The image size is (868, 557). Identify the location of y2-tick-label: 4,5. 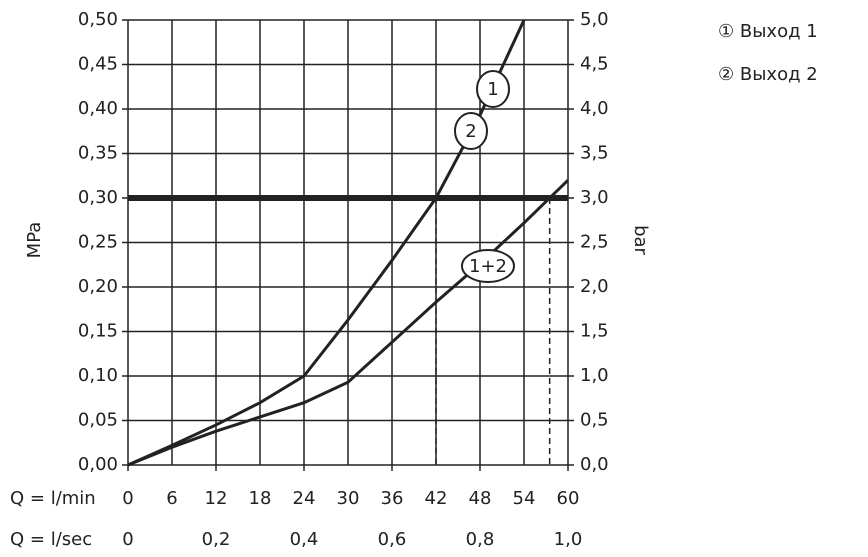
(594, 64).